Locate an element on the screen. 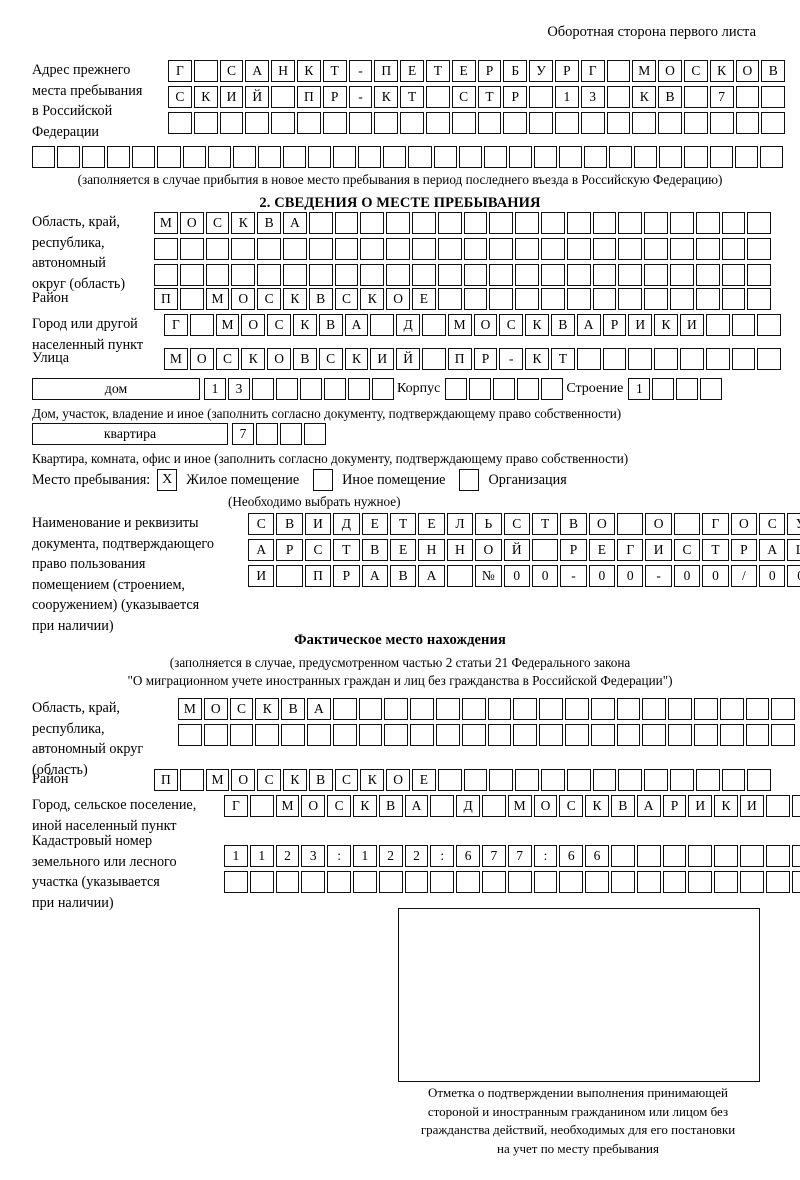 Image resolution: width=800 pixels, height=1180 pixels. actual-district-cell-9: К is located at coordinates (372, 780).